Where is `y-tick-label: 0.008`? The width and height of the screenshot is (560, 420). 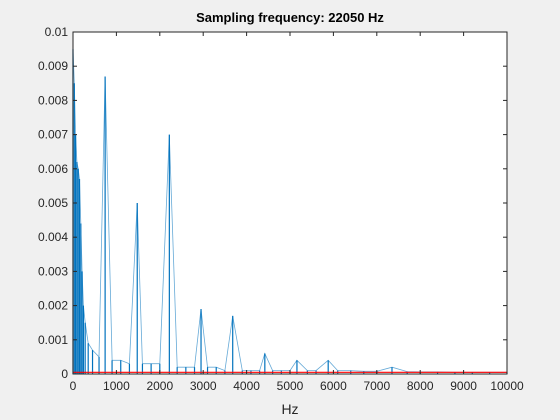
y-tick-label: 0.008 is located at coordinates (53, 100).